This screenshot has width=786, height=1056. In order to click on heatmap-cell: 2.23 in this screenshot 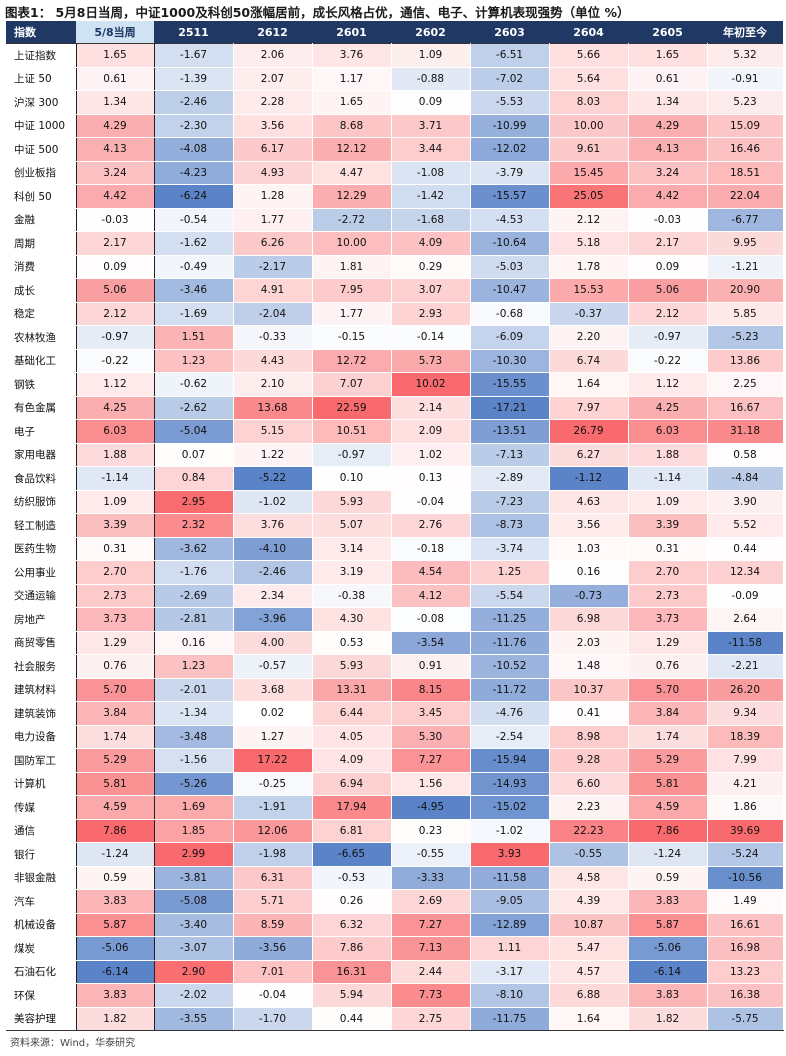, I will do `click(589, 807)`.